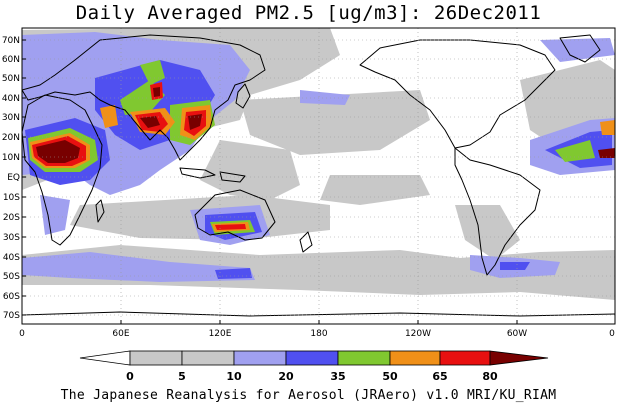 The image size is (617, 410). What do you see at coordinates (11, 79) in the screenshot?
I see `lat-label-50n: 50N` at bounding box center [11, 79].